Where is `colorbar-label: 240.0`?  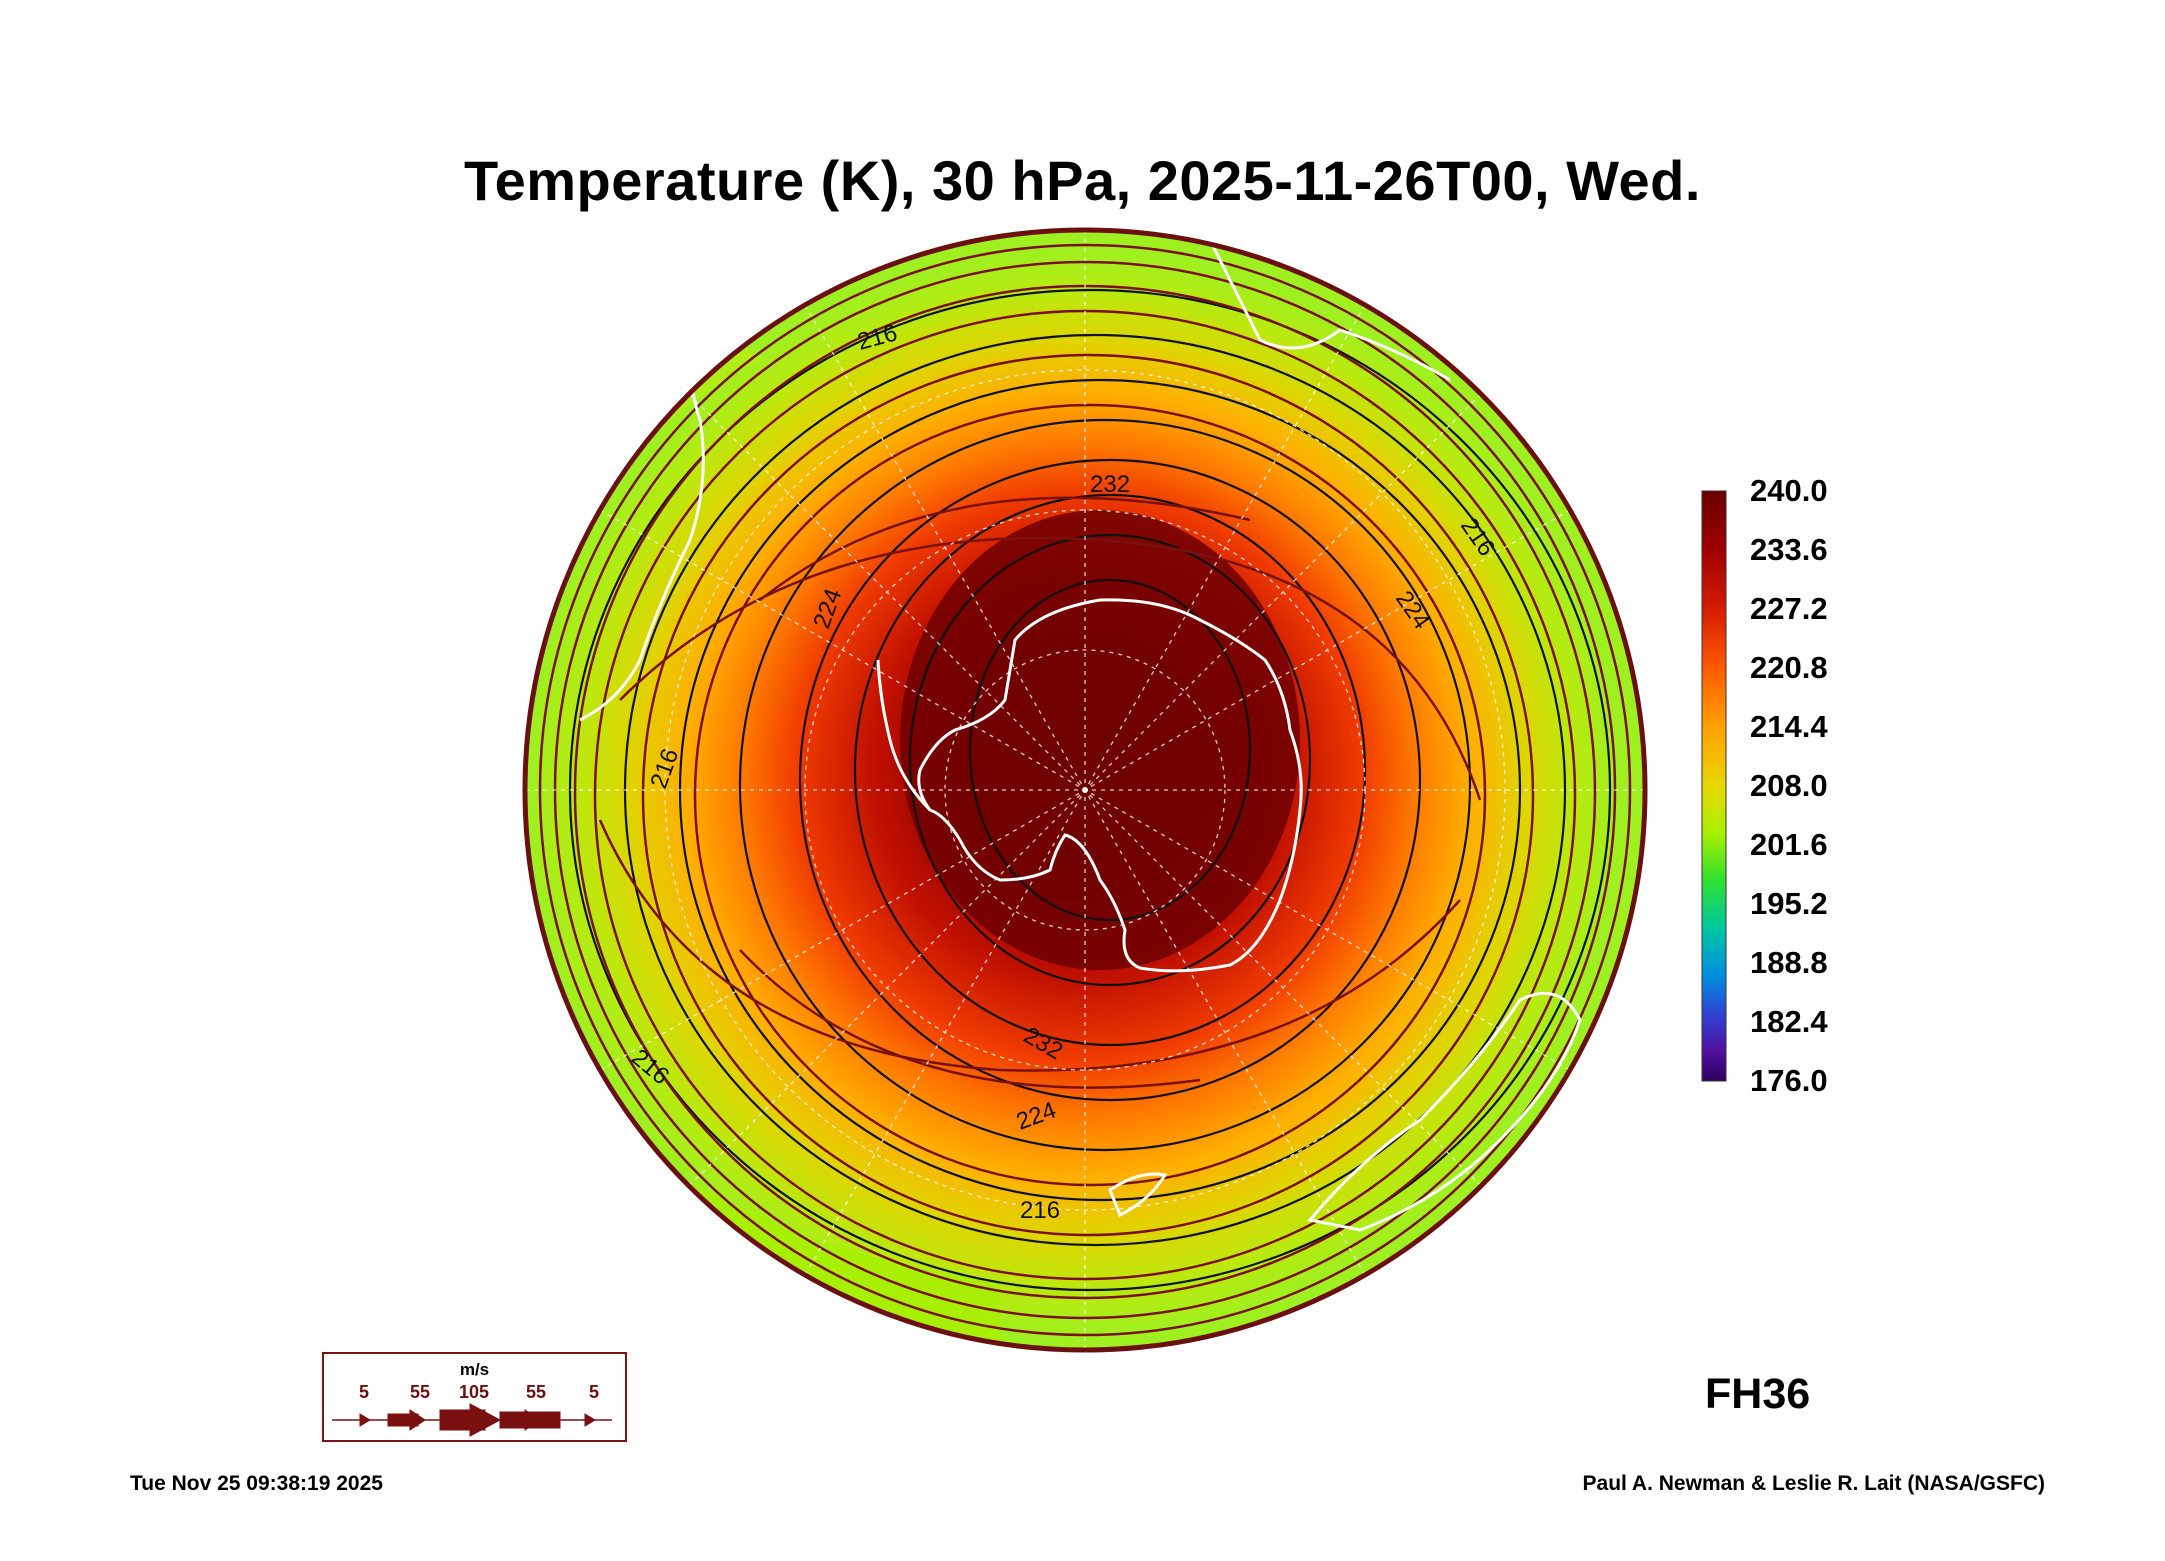
colorbar-label: 240.0 is located at coordinates (1789, 490).